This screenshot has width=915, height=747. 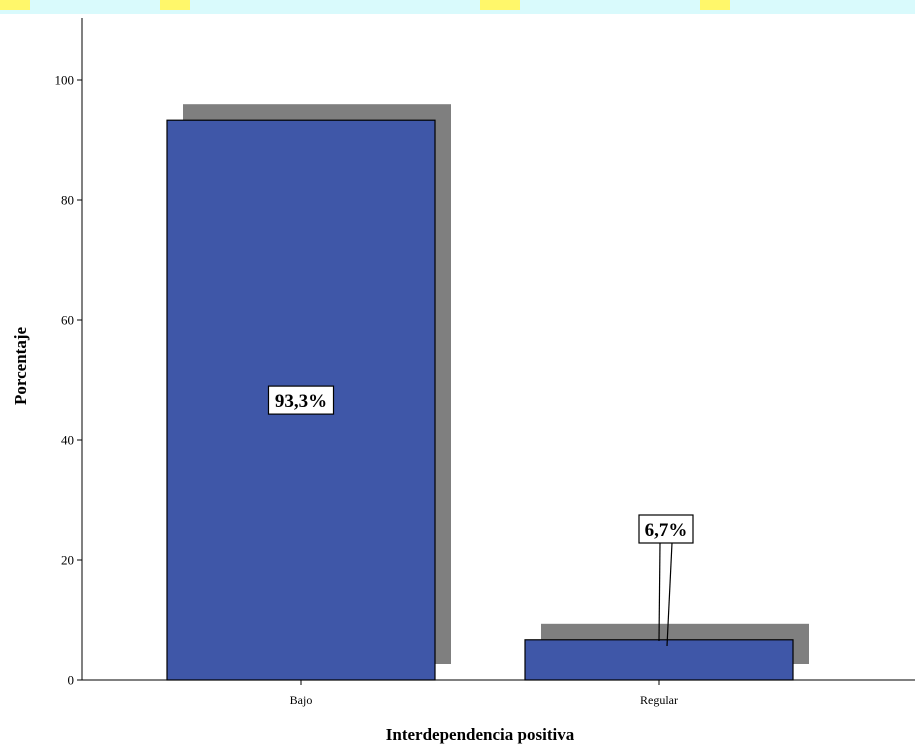 What do you see at coordinates (67, 320) in the screenshot?
I see `y-tick-label: 60` at bounding box center [67, 320].